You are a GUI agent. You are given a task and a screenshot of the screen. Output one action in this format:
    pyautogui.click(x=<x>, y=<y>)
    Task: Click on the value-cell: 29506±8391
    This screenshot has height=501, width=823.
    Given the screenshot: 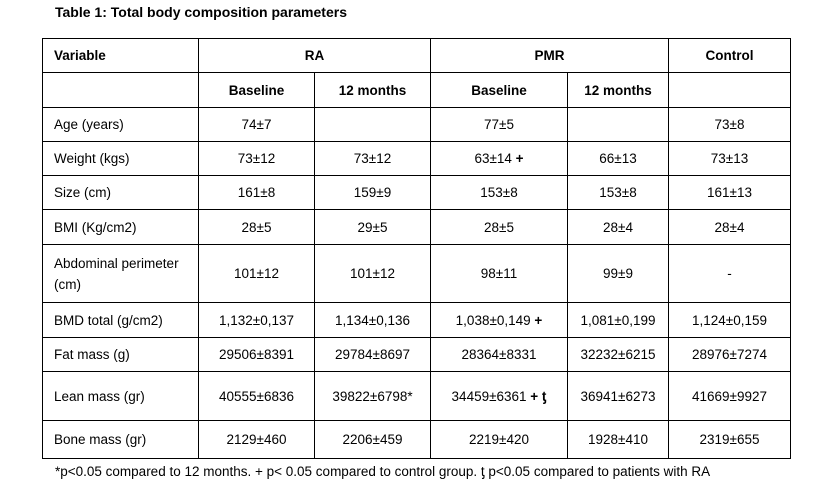 What is the action you would take?
    pyautogui.click(x=256, y=354)
    